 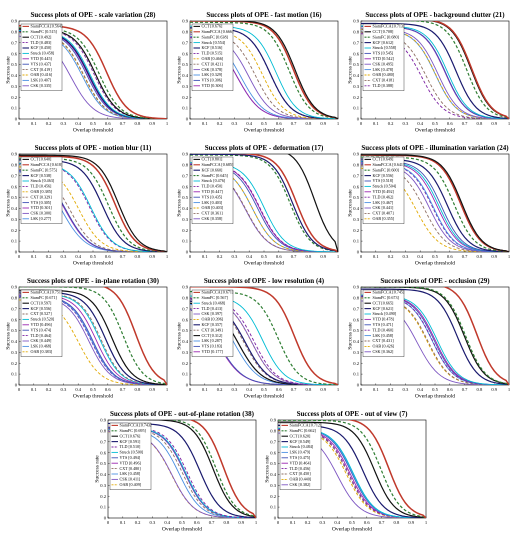 What do you see at coordinates (384, 213) in the screenshot?
I see `legend-entry: CXT [0.407]` at bounding box center [384, 213].